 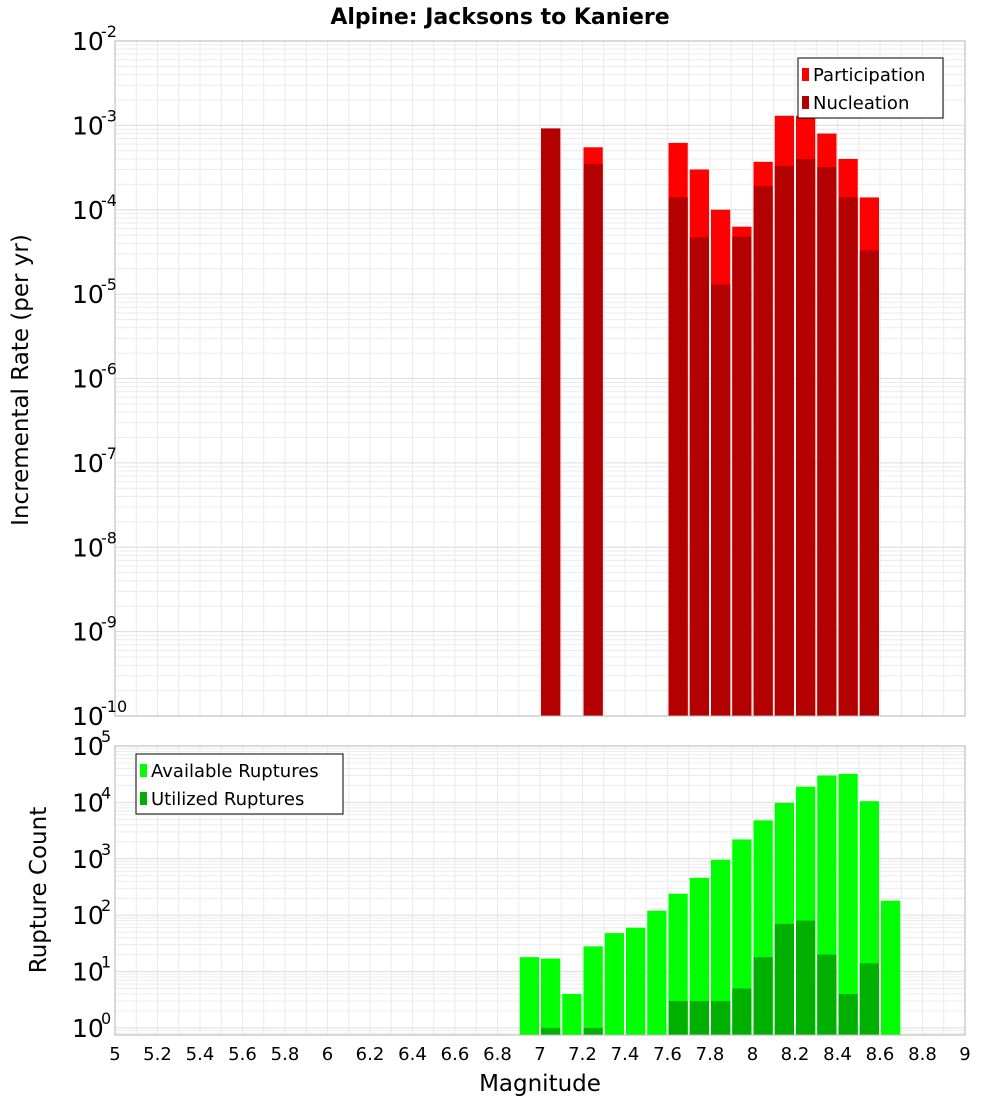 I want to click on legend: Participation Nucleation, so click(x=870, y=88).